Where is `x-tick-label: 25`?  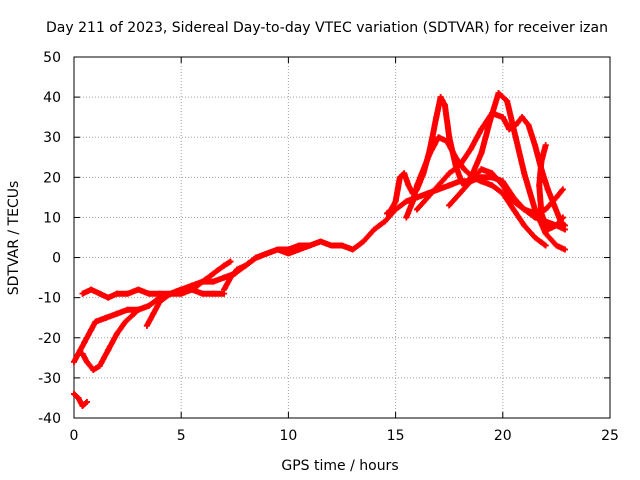 x-tick-label: 25 is located at coordinates (610, 436).